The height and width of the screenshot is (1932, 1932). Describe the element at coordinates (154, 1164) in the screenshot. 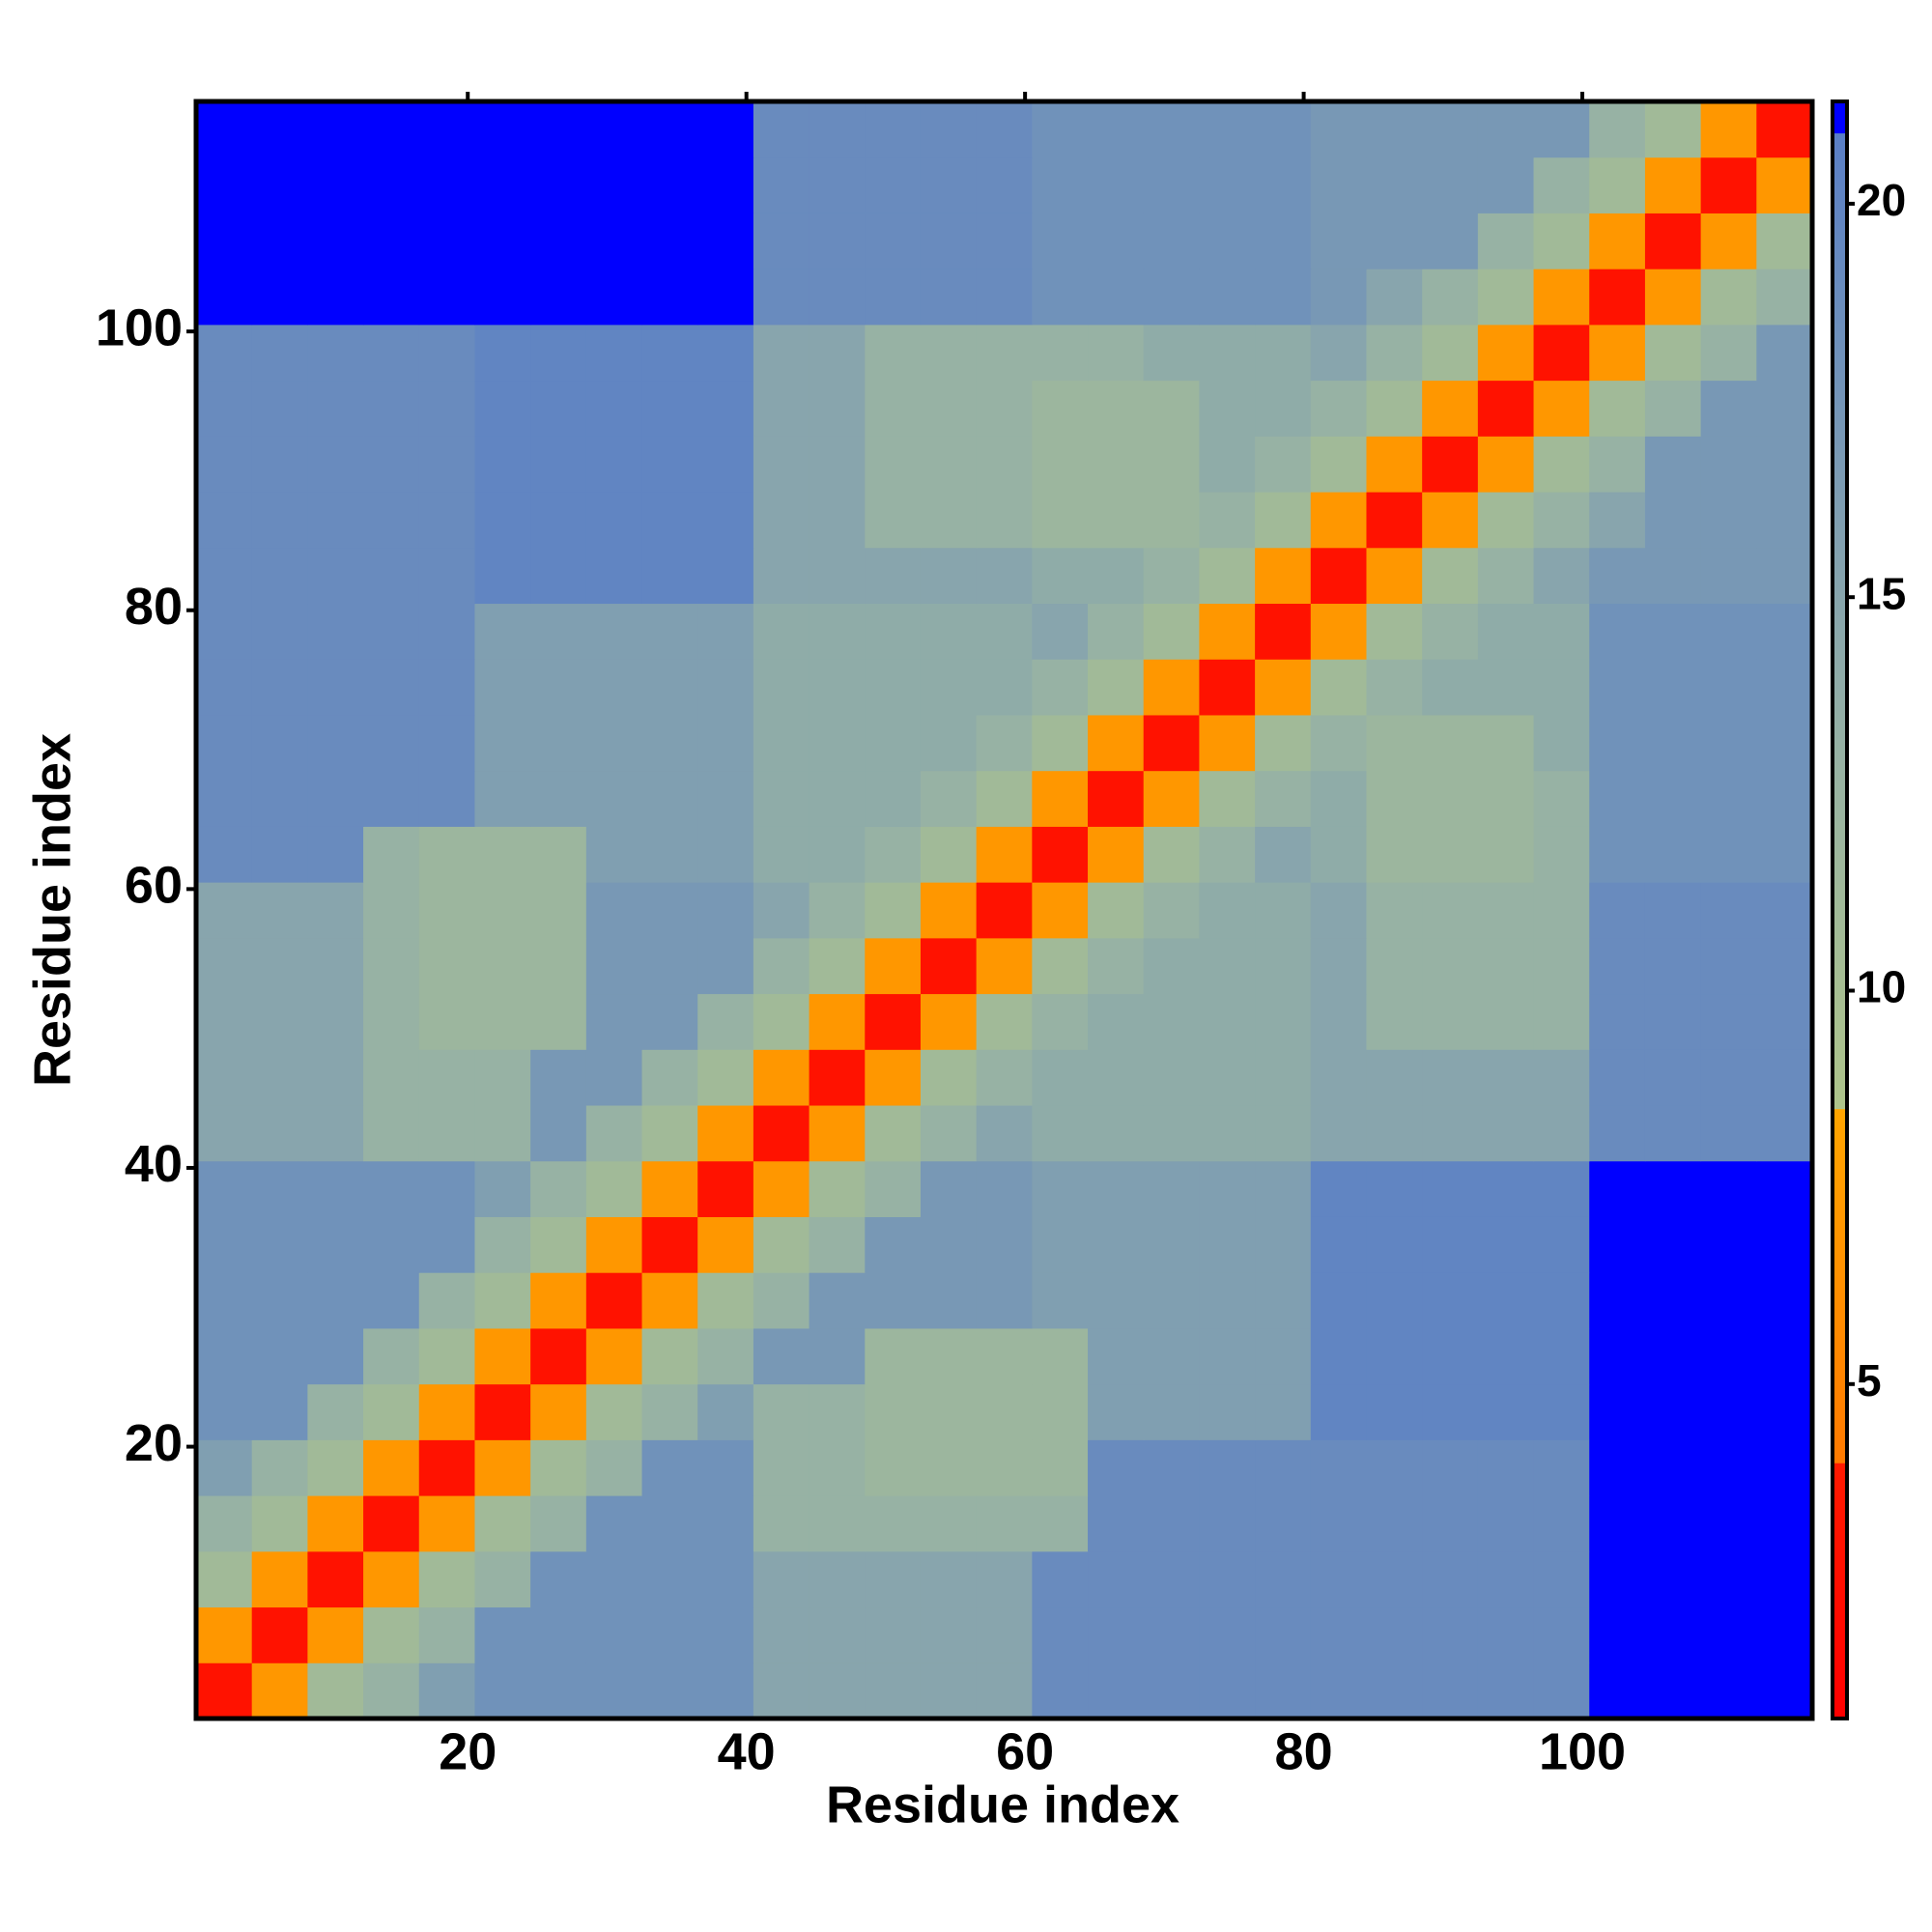

I see `y-tick-label: 40` at that location.